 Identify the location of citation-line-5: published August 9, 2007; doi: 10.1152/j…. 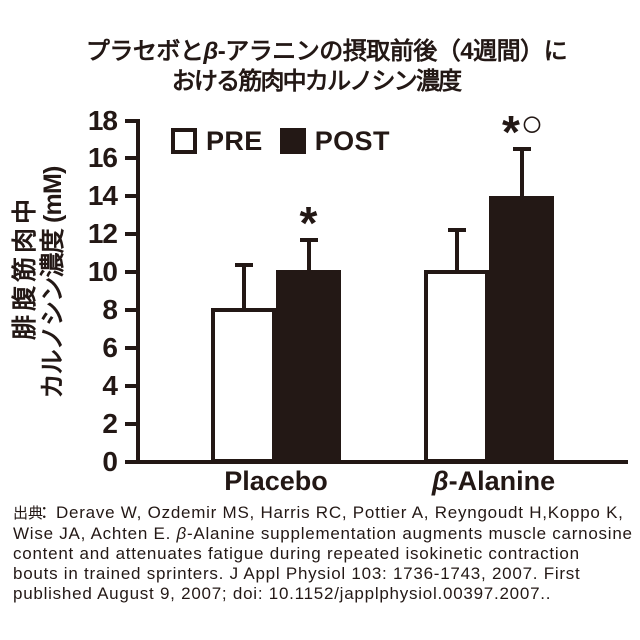
(282, 593).